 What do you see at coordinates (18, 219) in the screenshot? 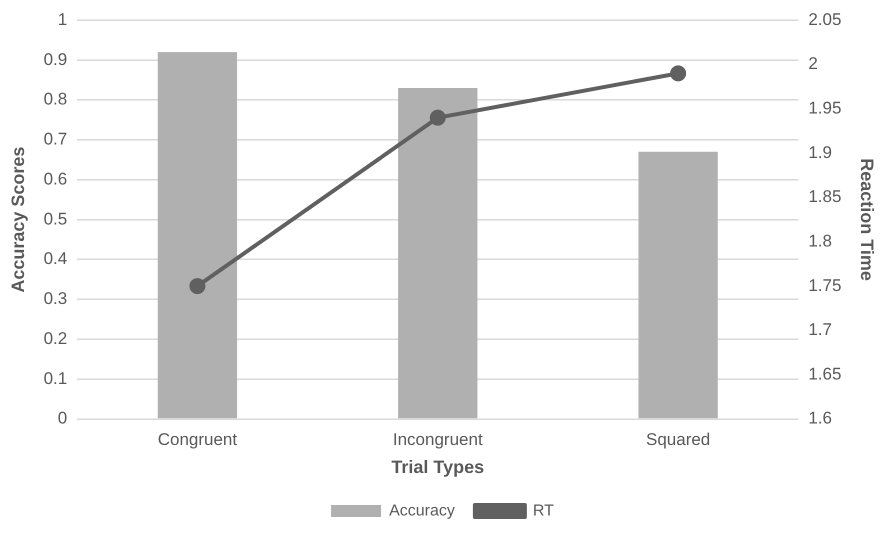
I see `y-axis-title: Accuracy Scores` at bounding box center [18, 219].